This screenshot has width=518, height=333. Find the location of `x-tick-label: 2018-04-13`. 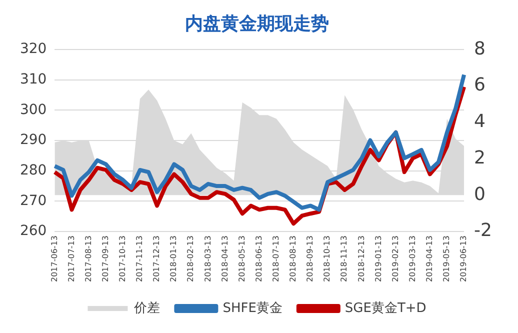

x-tick-label: 2018-04-13 is located at coordinates (225, 259).